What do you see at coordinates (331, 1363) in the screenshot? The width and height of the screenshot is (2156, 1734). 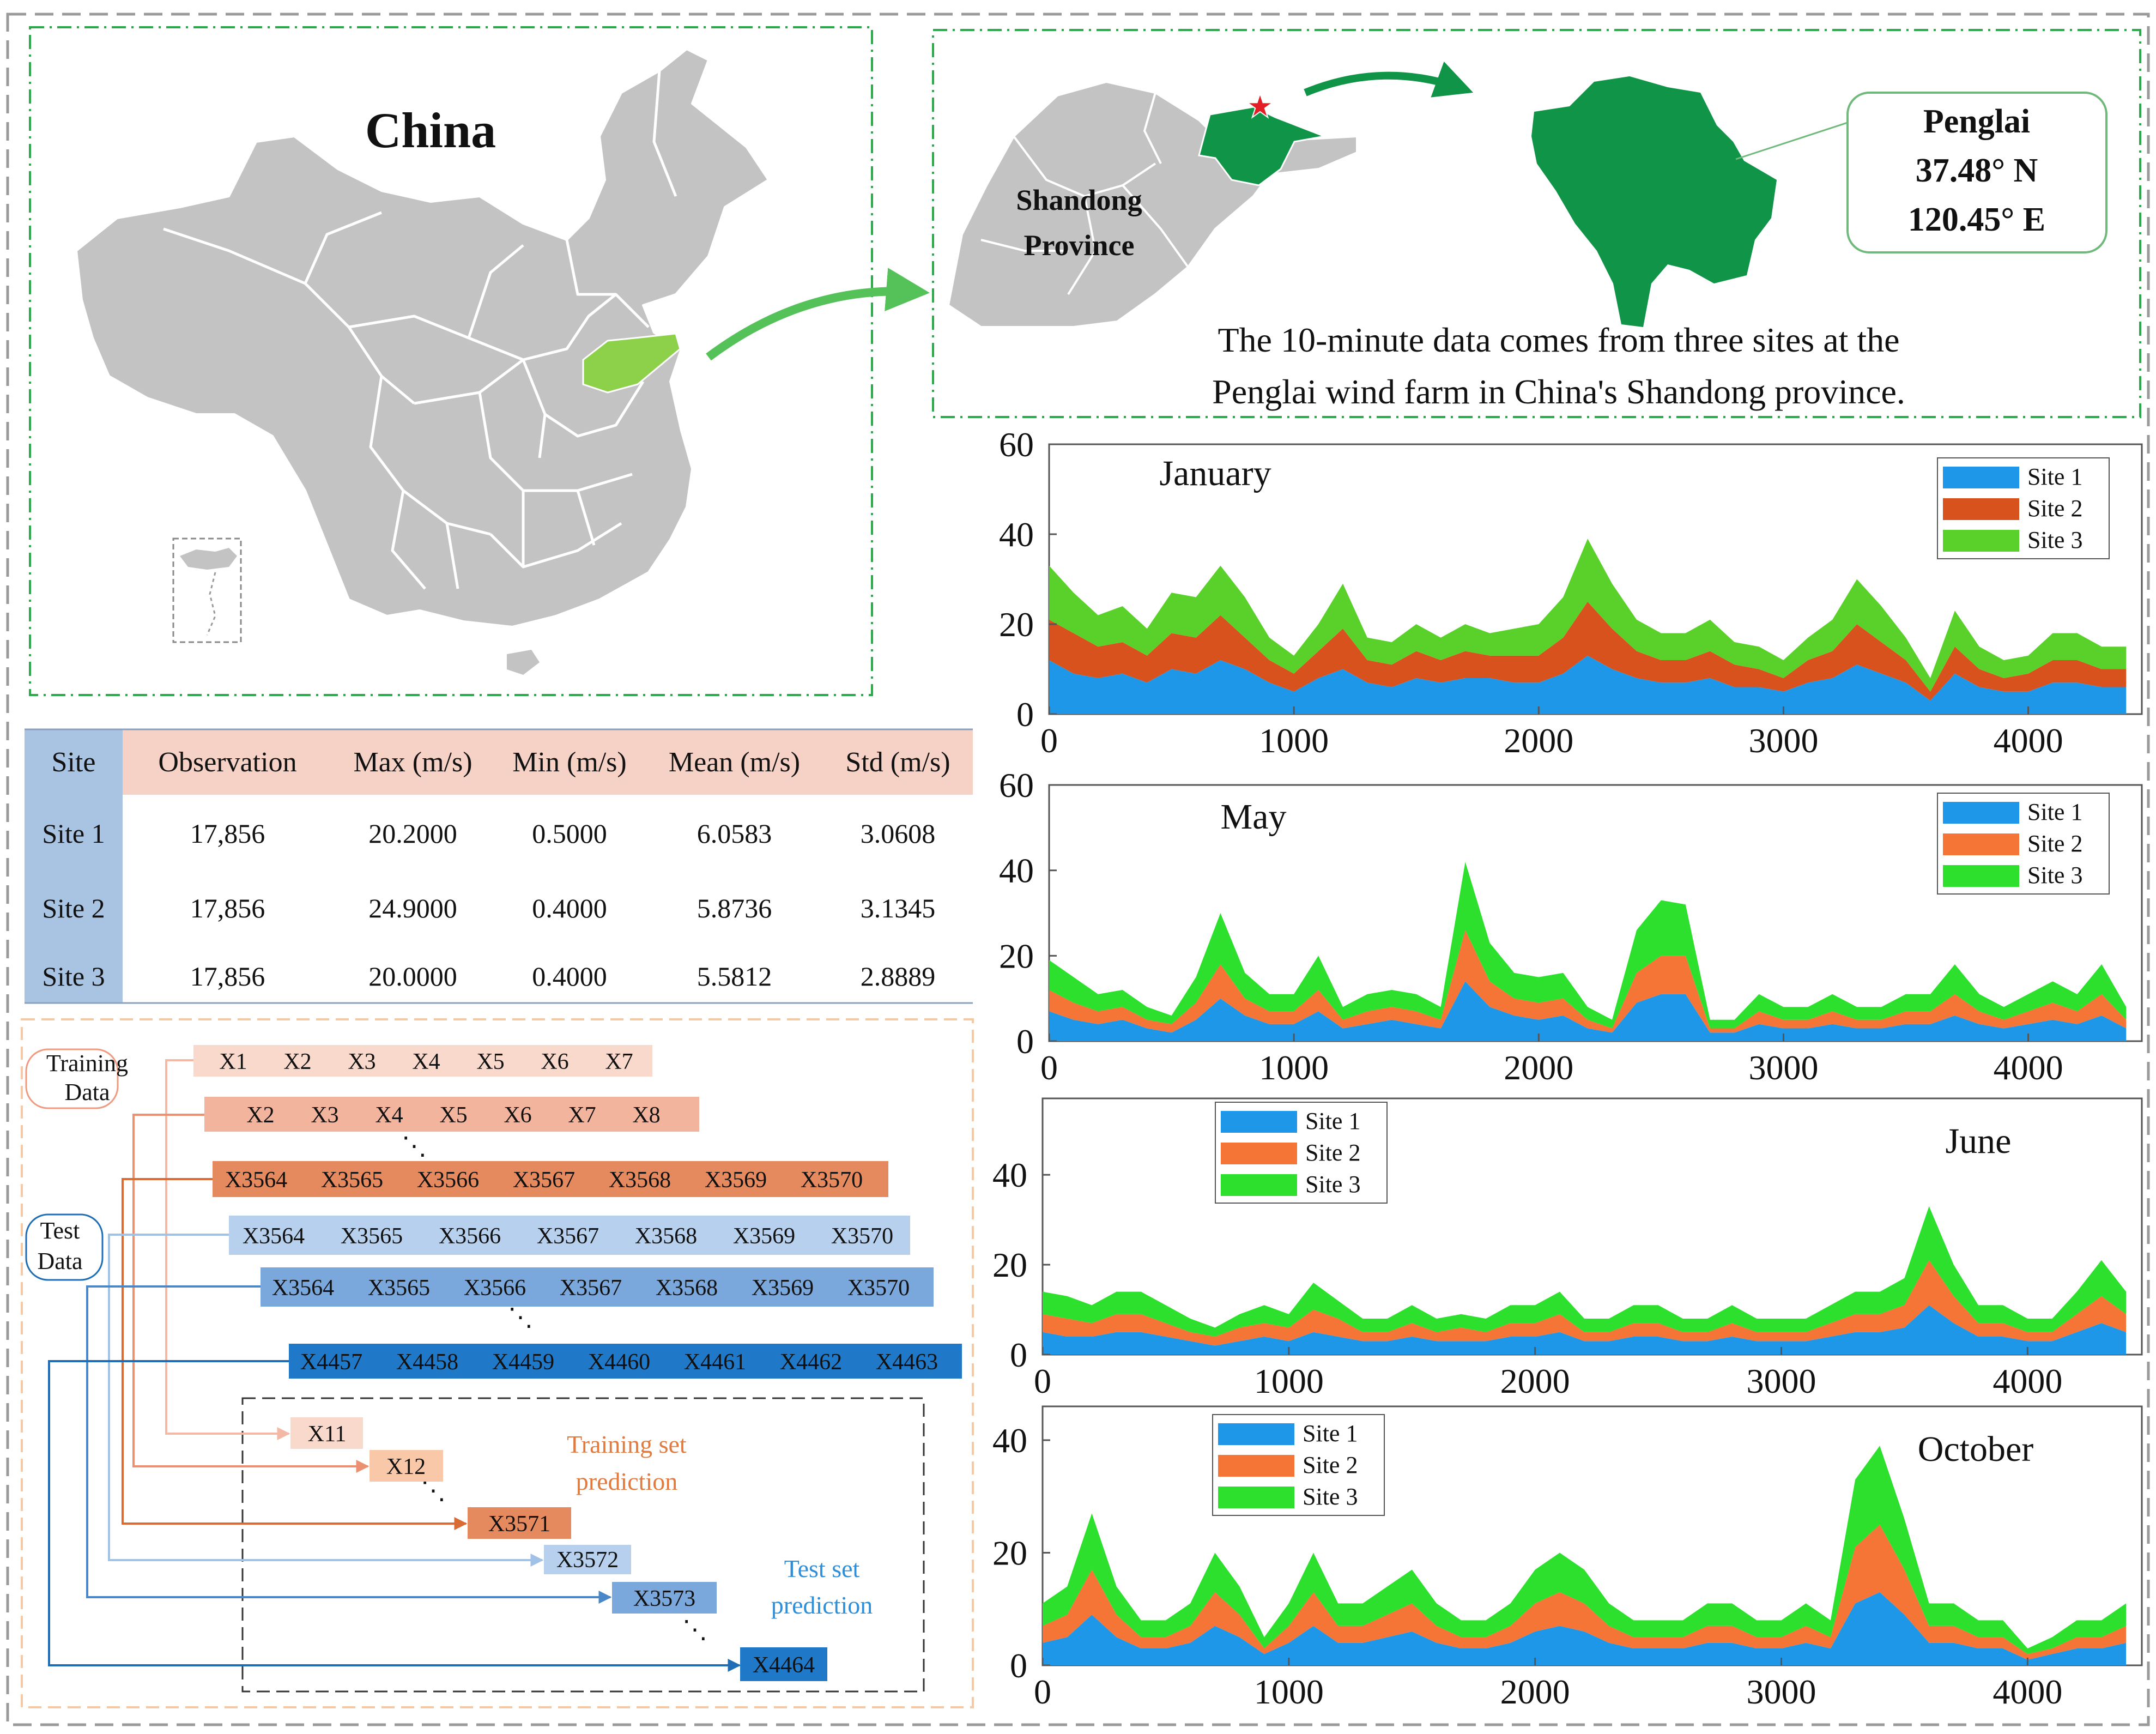 I see `window-cell: X4457` at bounding box center [331, 1363].